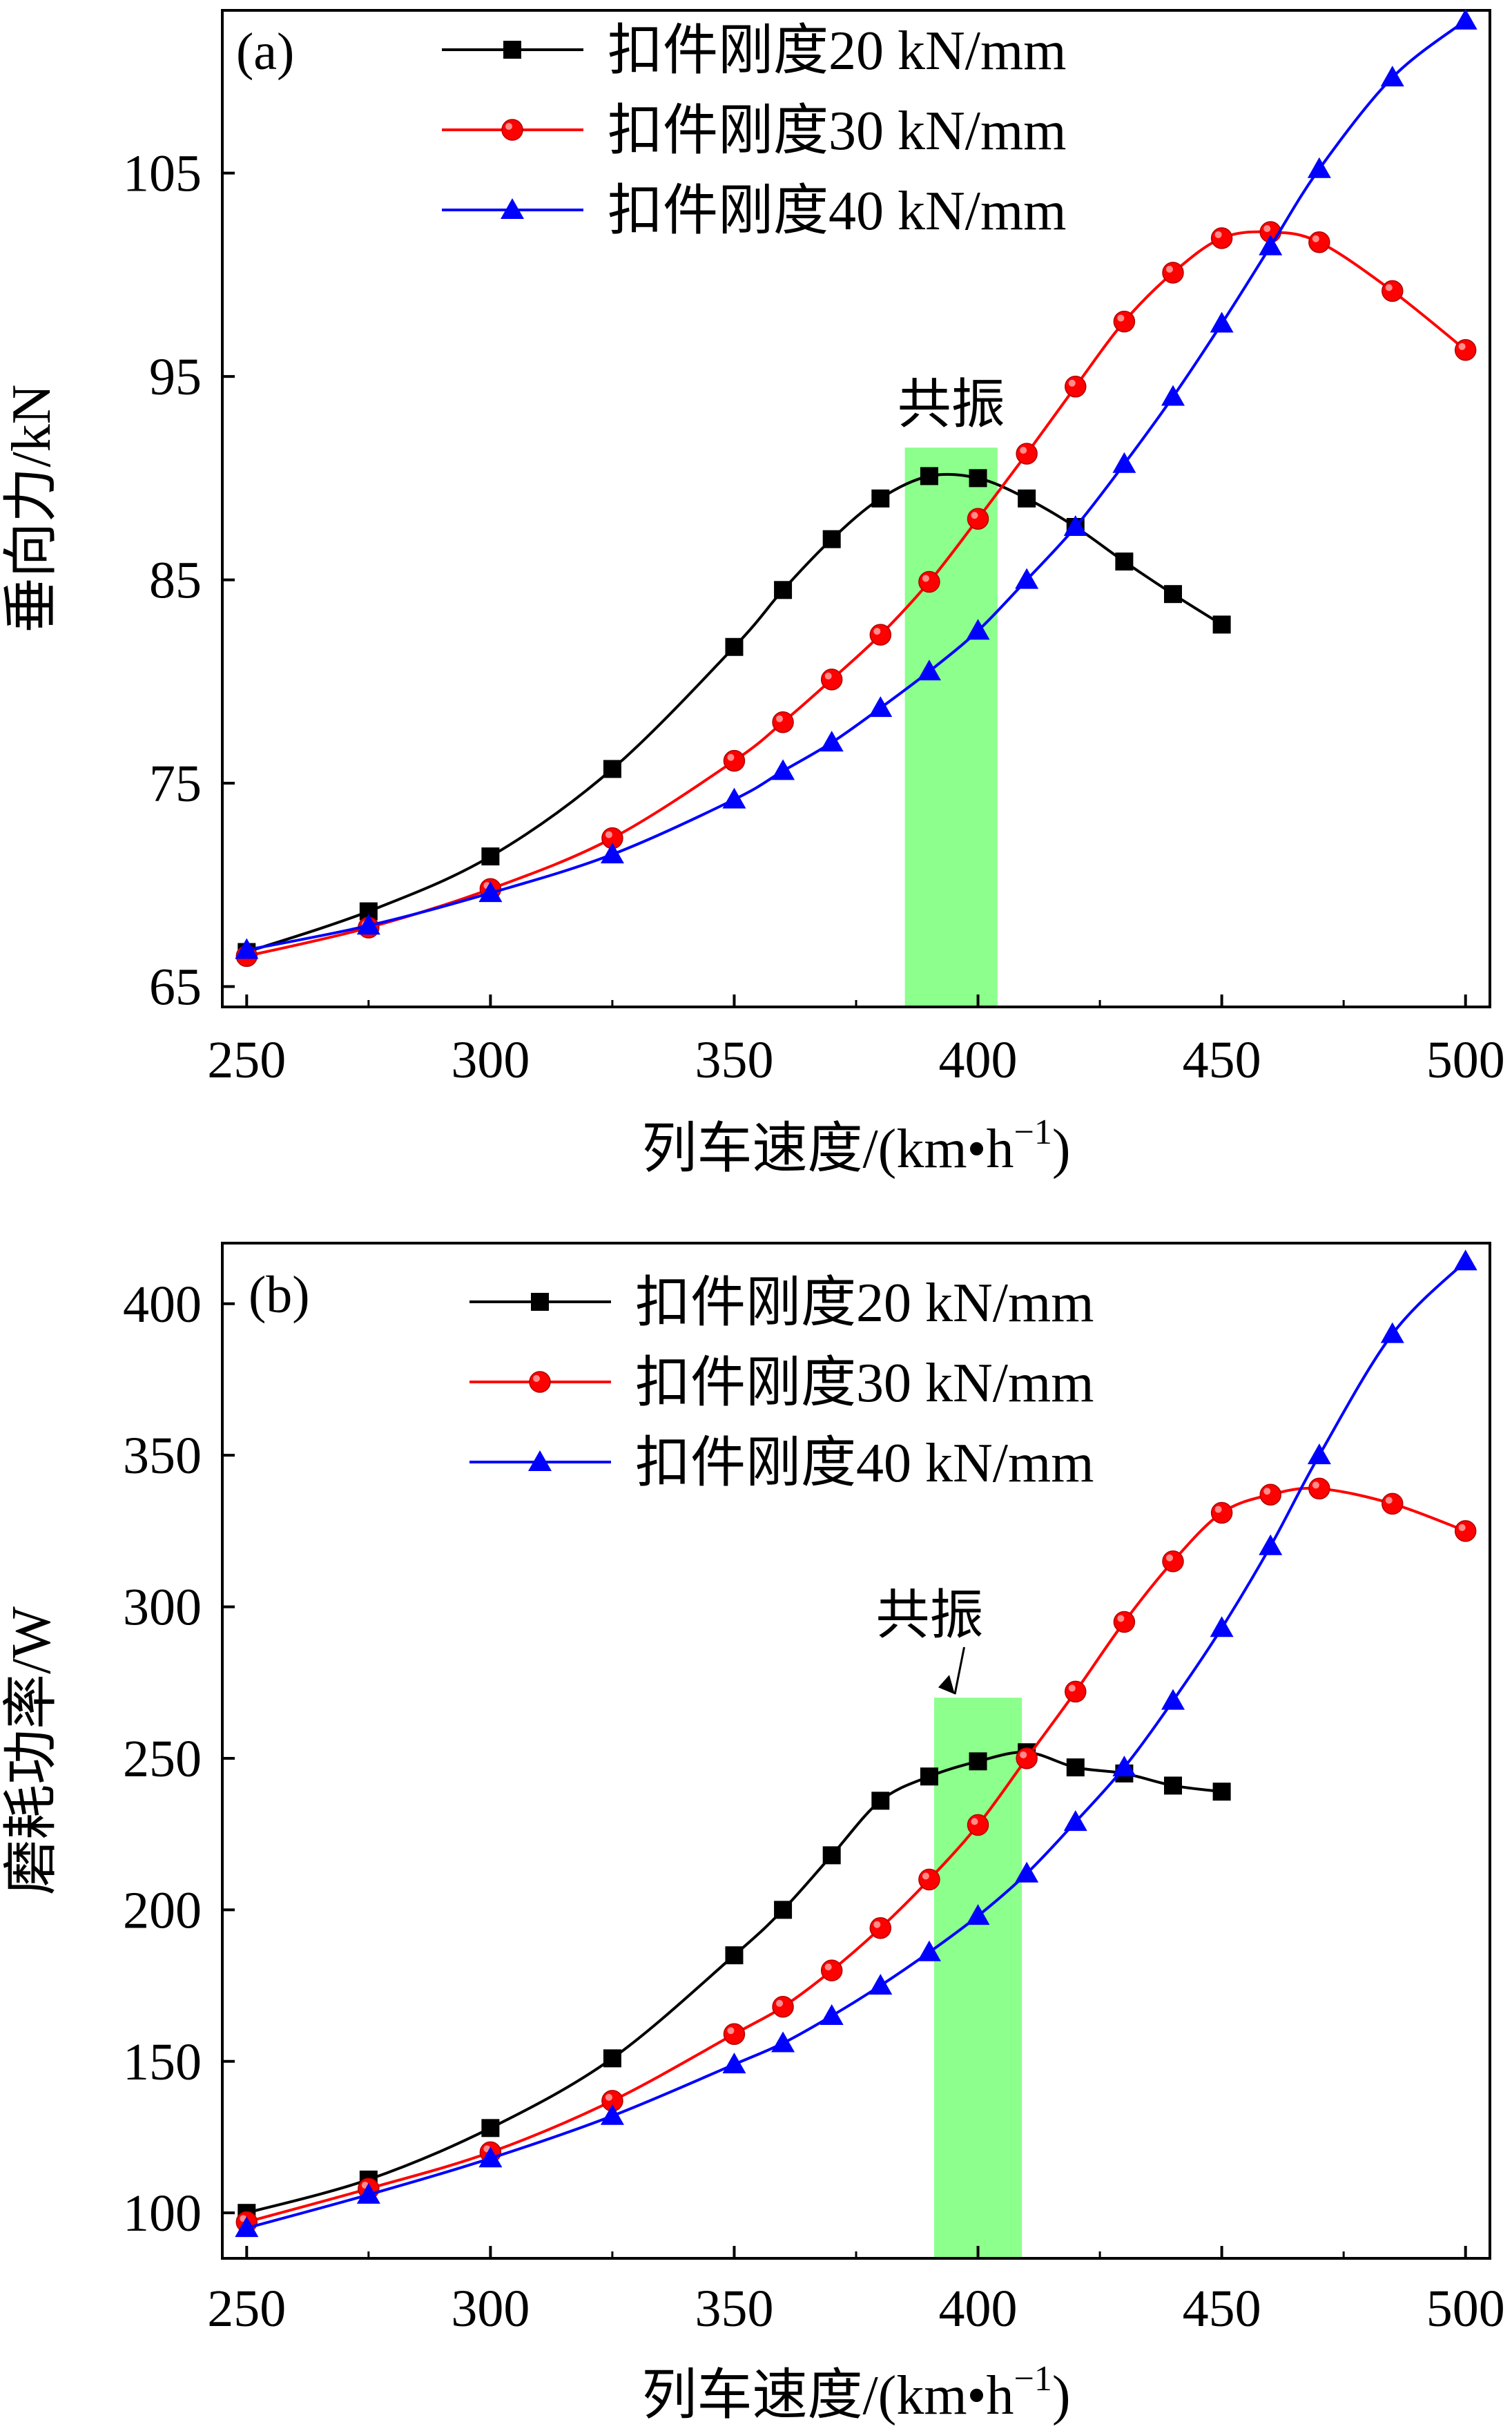 The height and width of the screenshot is (2431, 1512). I want to click on resonance-band, so click(951, 727).